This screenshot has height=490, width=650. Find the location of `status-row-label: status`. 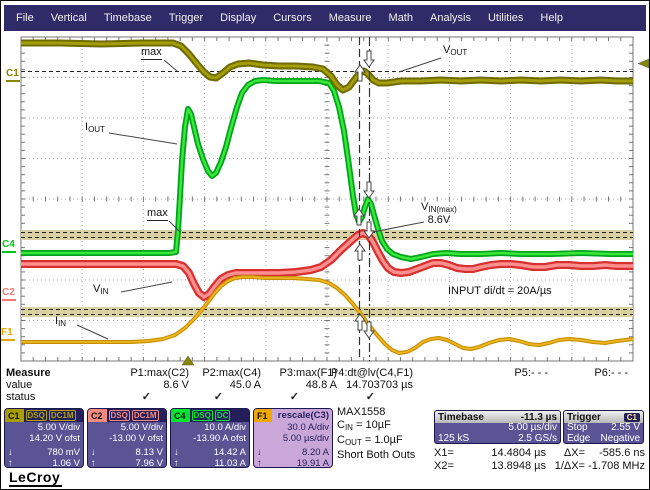

status-row-label: status is located at coordinates (21, 397).